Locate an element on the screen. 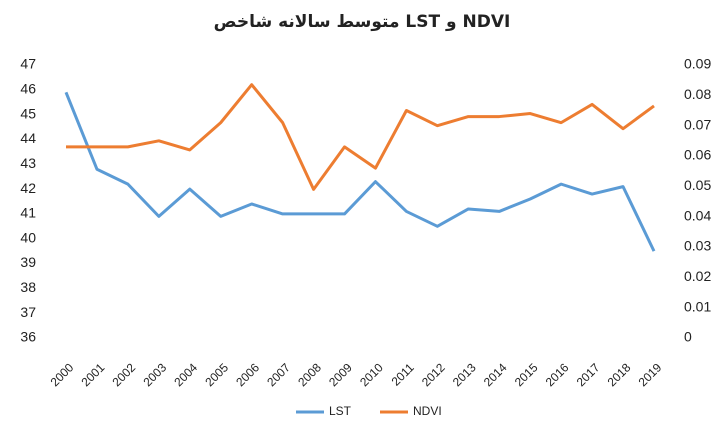 This screenshot has width=724, height=430. x-tick-label: 2012 is located at coordinates (433, 374).